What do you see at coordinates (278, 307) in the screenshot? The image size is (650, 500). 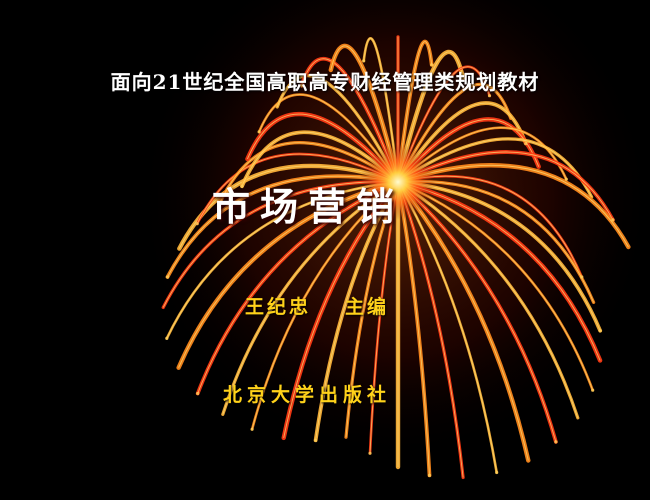 I see `editor-name: 王纪忠` at bounding box center [278, 307].